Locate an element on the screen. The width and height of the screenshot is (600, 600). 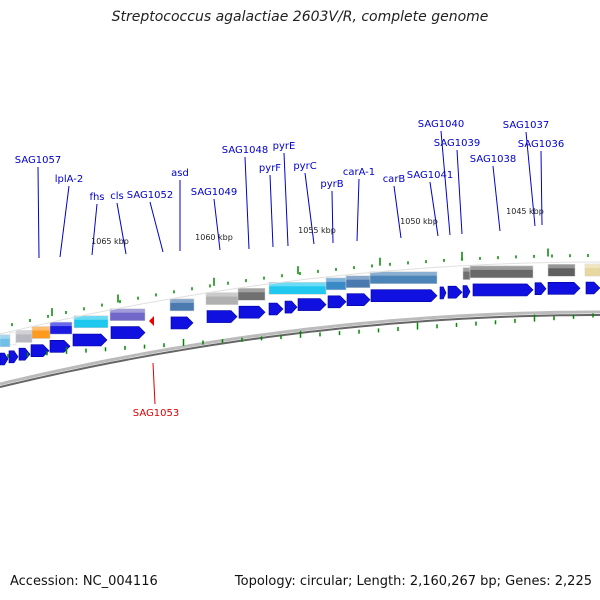
backbone-shadow is located at coordinates (300, 348).